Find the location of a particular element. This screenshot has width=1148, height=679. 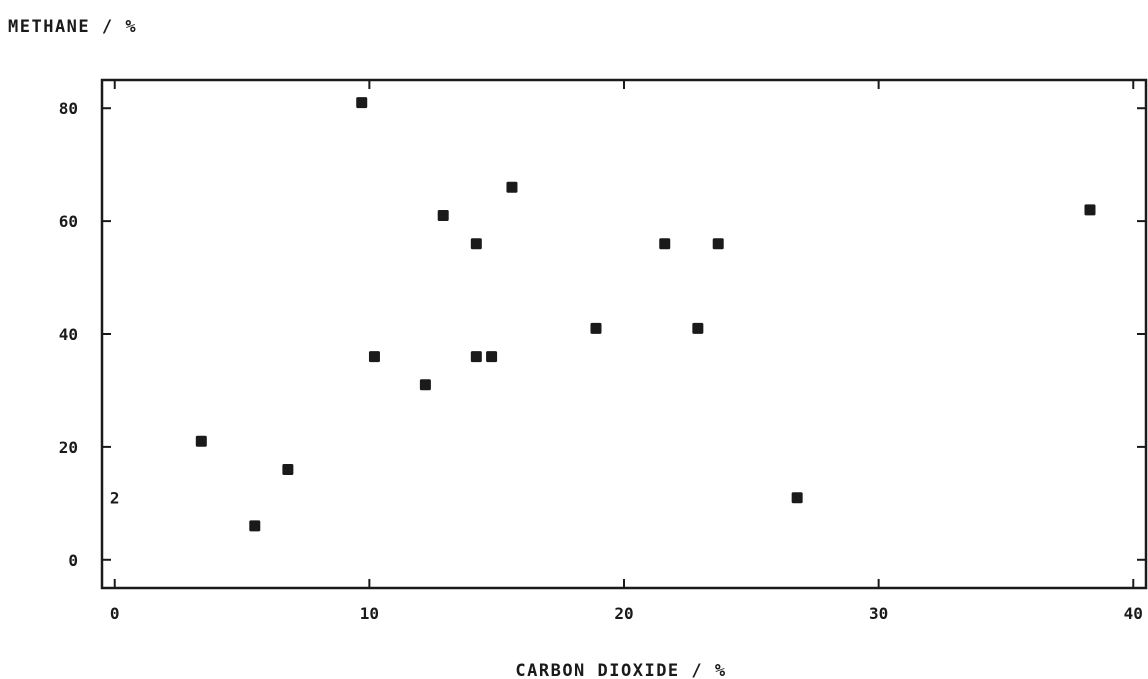

x-tick-label: 30 is located at coordinates (878, 613).